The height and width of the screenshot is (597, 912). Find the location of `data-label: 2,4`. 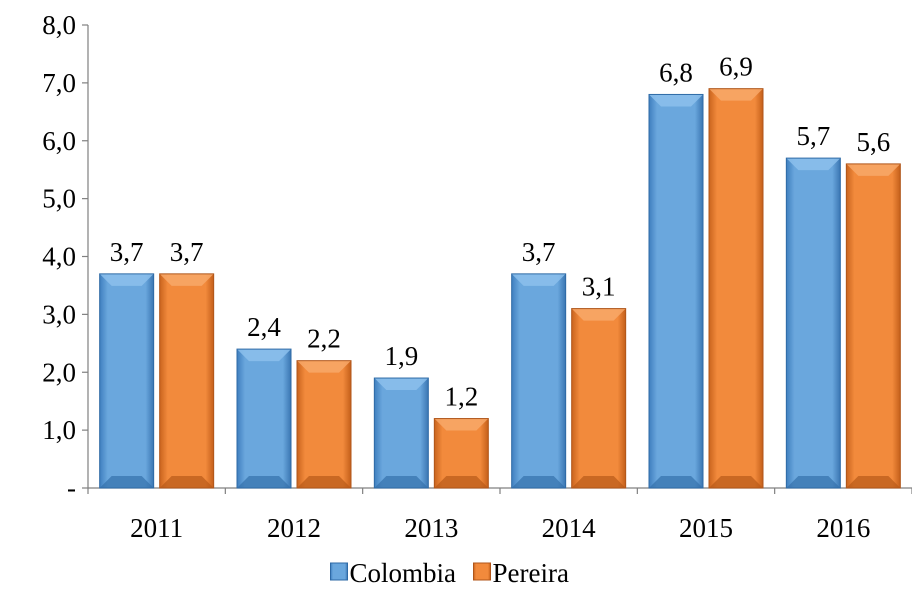

data-label: 2,4 is located at coordinates (264, 327).